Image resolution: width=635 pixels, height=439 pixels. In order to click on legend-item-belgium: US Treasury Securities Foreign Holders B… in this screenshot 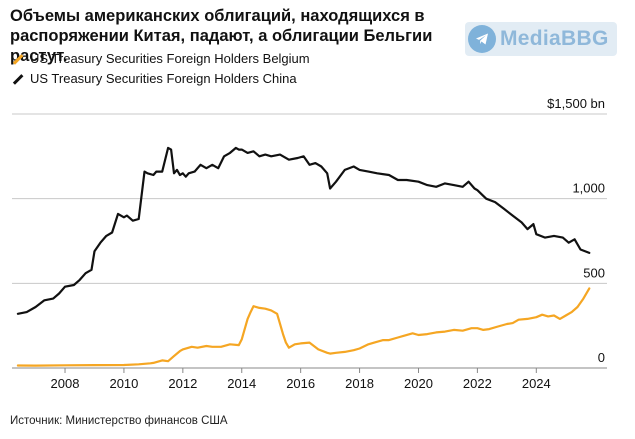, I will do `click(161, 59)`.